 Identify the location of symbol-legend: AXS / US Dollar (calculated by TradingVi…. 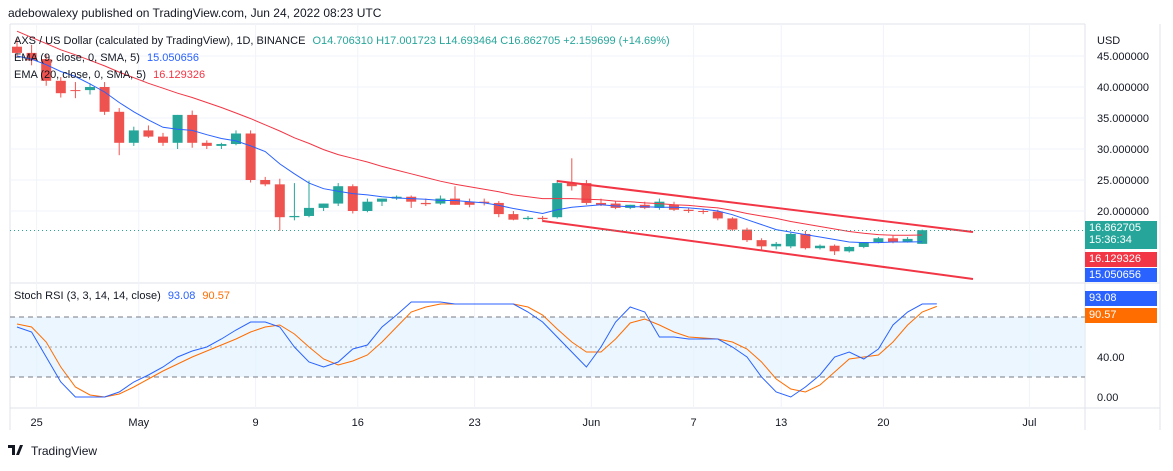
(342, 41).